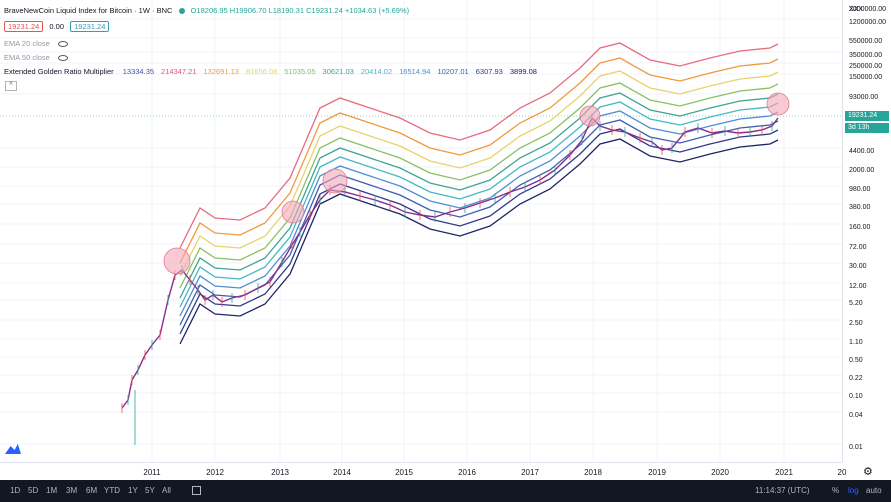 This screenshot has width=891, height=502. I want to click on price-tick: 1200000.00, so click(867, 22).